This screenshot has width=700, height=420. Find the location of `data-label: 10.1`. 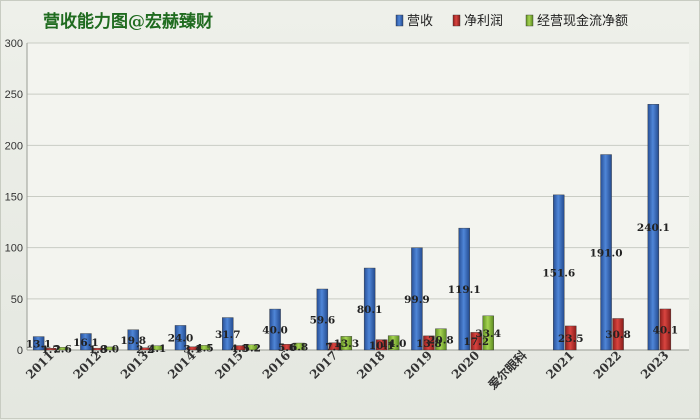

data-label: 10.1 is located at coordinates (382, 346).